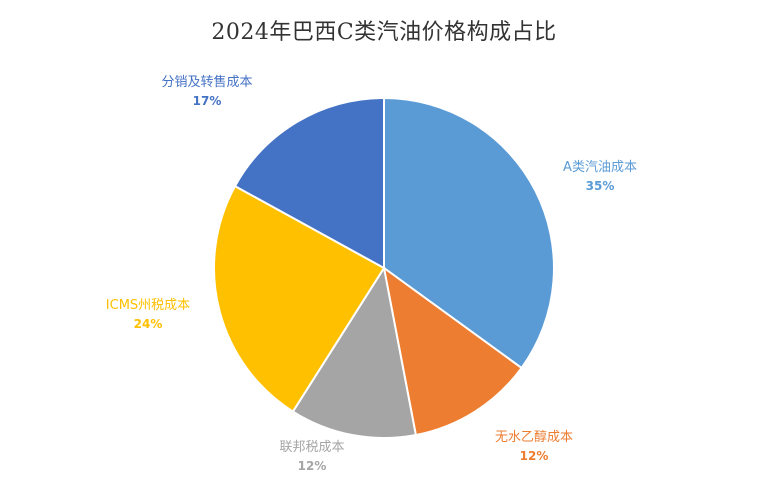  What do you see at coordinates (534, 437) in the screenshot?
I see `slice-name: 无水乙醇成本` at bounding box center [534, 437].